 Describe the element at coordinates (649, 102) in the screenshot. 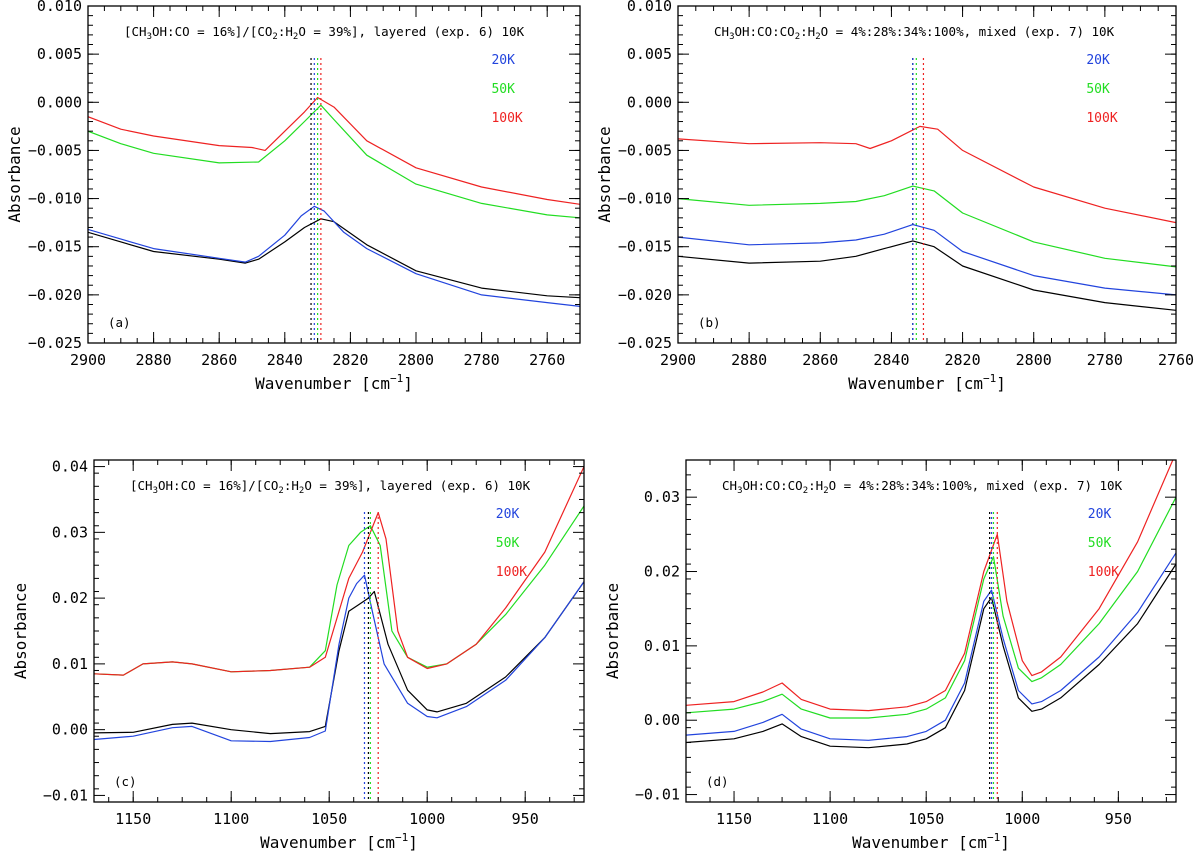

I see `y-tick-label: 0.000` at that location.